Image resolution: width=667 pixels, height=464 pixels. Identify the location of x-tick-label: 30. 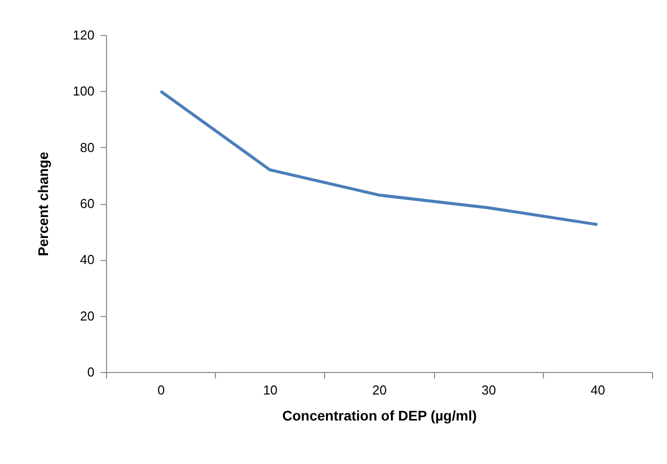
(488, 390).